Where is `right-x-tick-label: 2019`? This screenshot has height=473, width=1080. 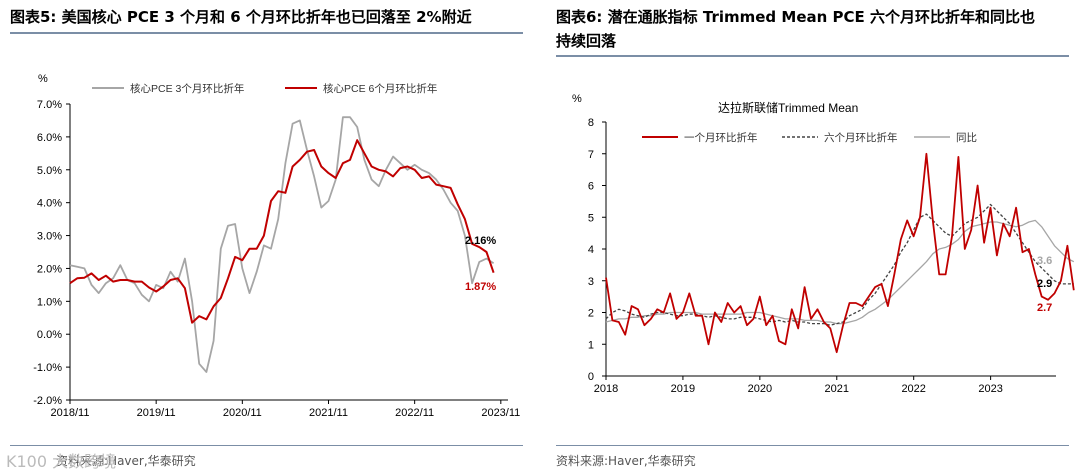
right-x-tick-label: 2019 is located at coordinates (683, 389).